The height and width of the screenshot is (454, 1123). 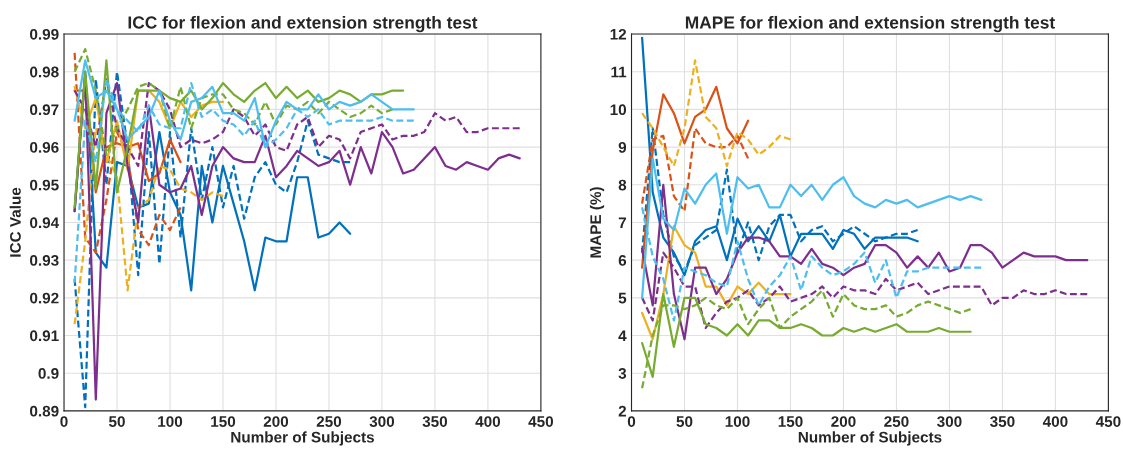 What do you see at coordinates (44, 411) in the screenshot?
I see `y-tick-label: 0.89` at bounding box center [44, 411].